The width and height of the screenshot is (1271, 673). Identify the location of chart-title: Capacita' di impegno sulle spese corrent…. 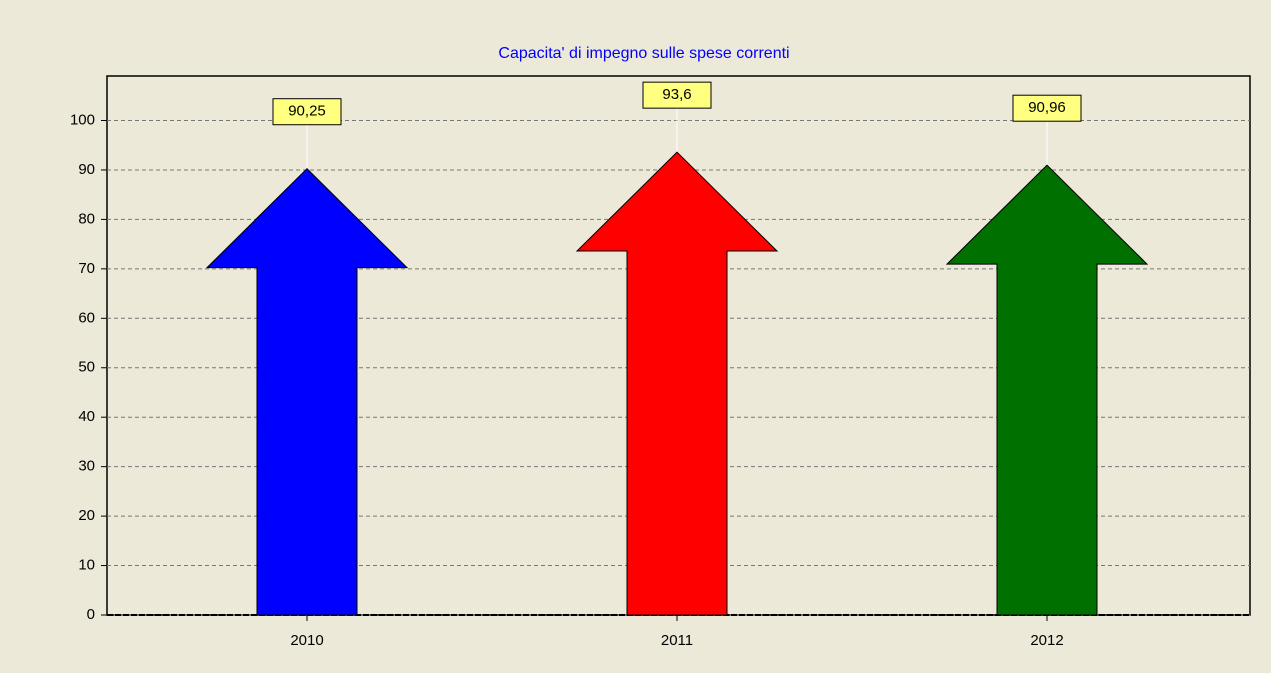
(643, 53).